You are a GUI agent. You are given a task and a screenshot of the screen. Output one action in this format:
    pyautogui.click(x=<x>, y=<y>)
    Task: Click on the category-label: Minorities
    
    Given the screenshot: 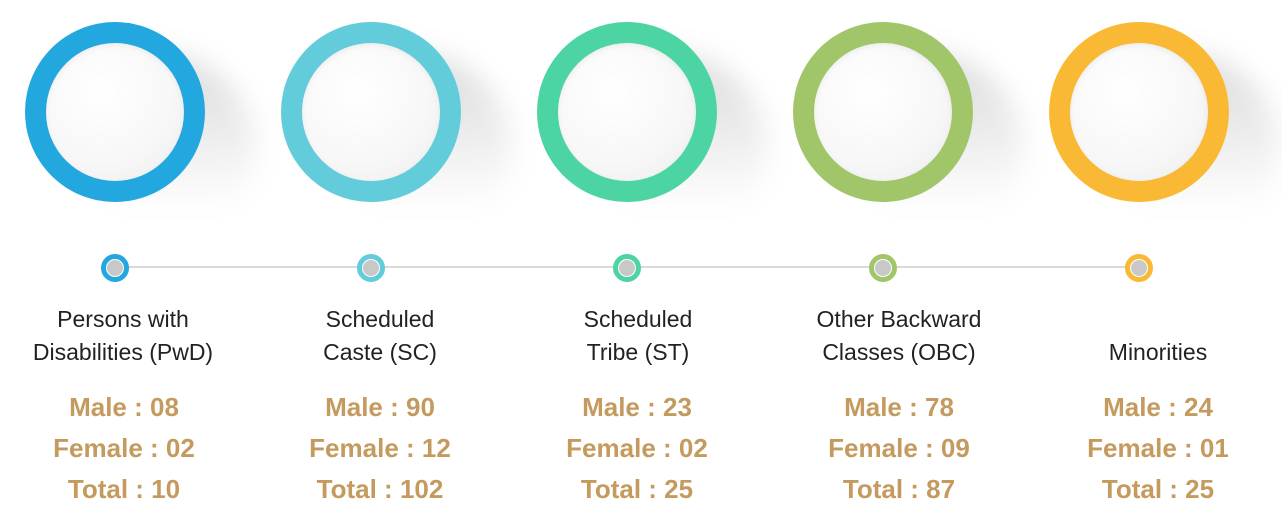 What is the action you would take?
    pyautogui.click(x=1156, y=336)
    